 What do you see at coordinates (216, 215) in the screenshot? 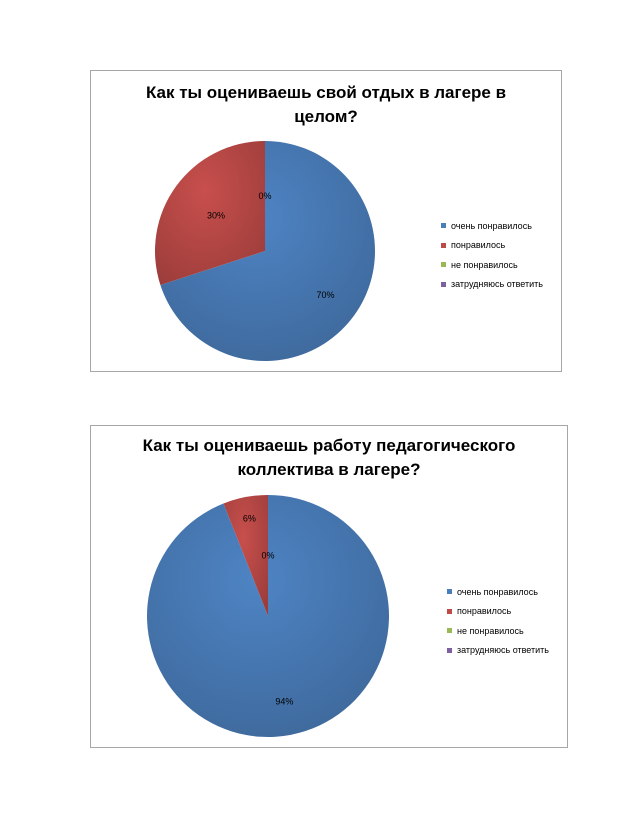
I see `data-label: 30%` at bounding box center [216, 215].